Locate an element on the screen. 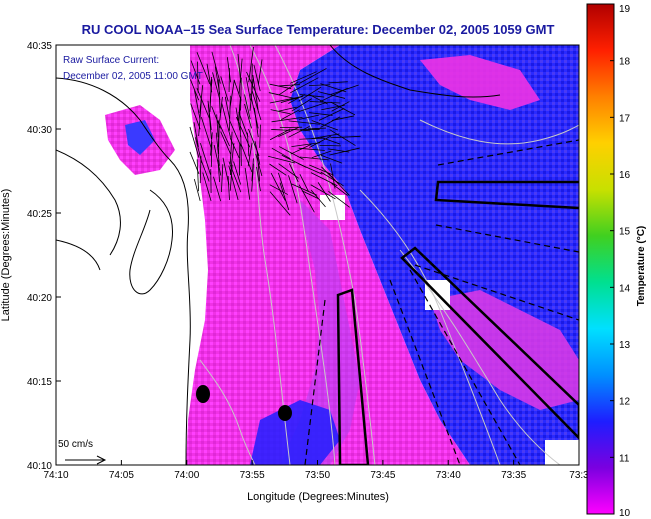 The height and width of the screenshot is (519, 651). colorbar-tick-label: 12 is located at coordinates (625, 402).